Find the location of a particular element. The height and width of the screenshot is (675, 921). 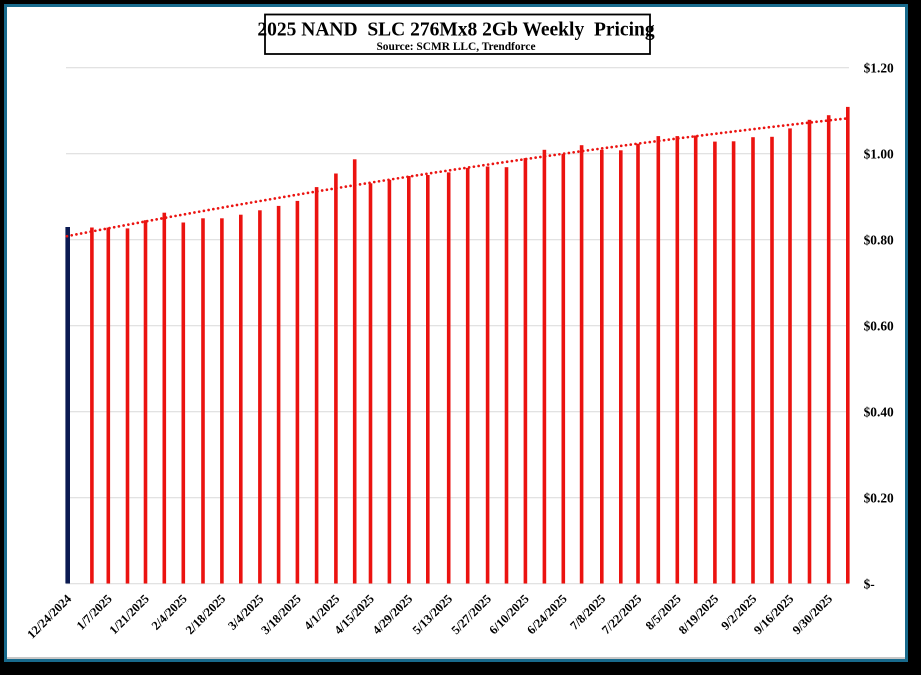

svg-text: $1.20 is located at coordinates (879, 68).